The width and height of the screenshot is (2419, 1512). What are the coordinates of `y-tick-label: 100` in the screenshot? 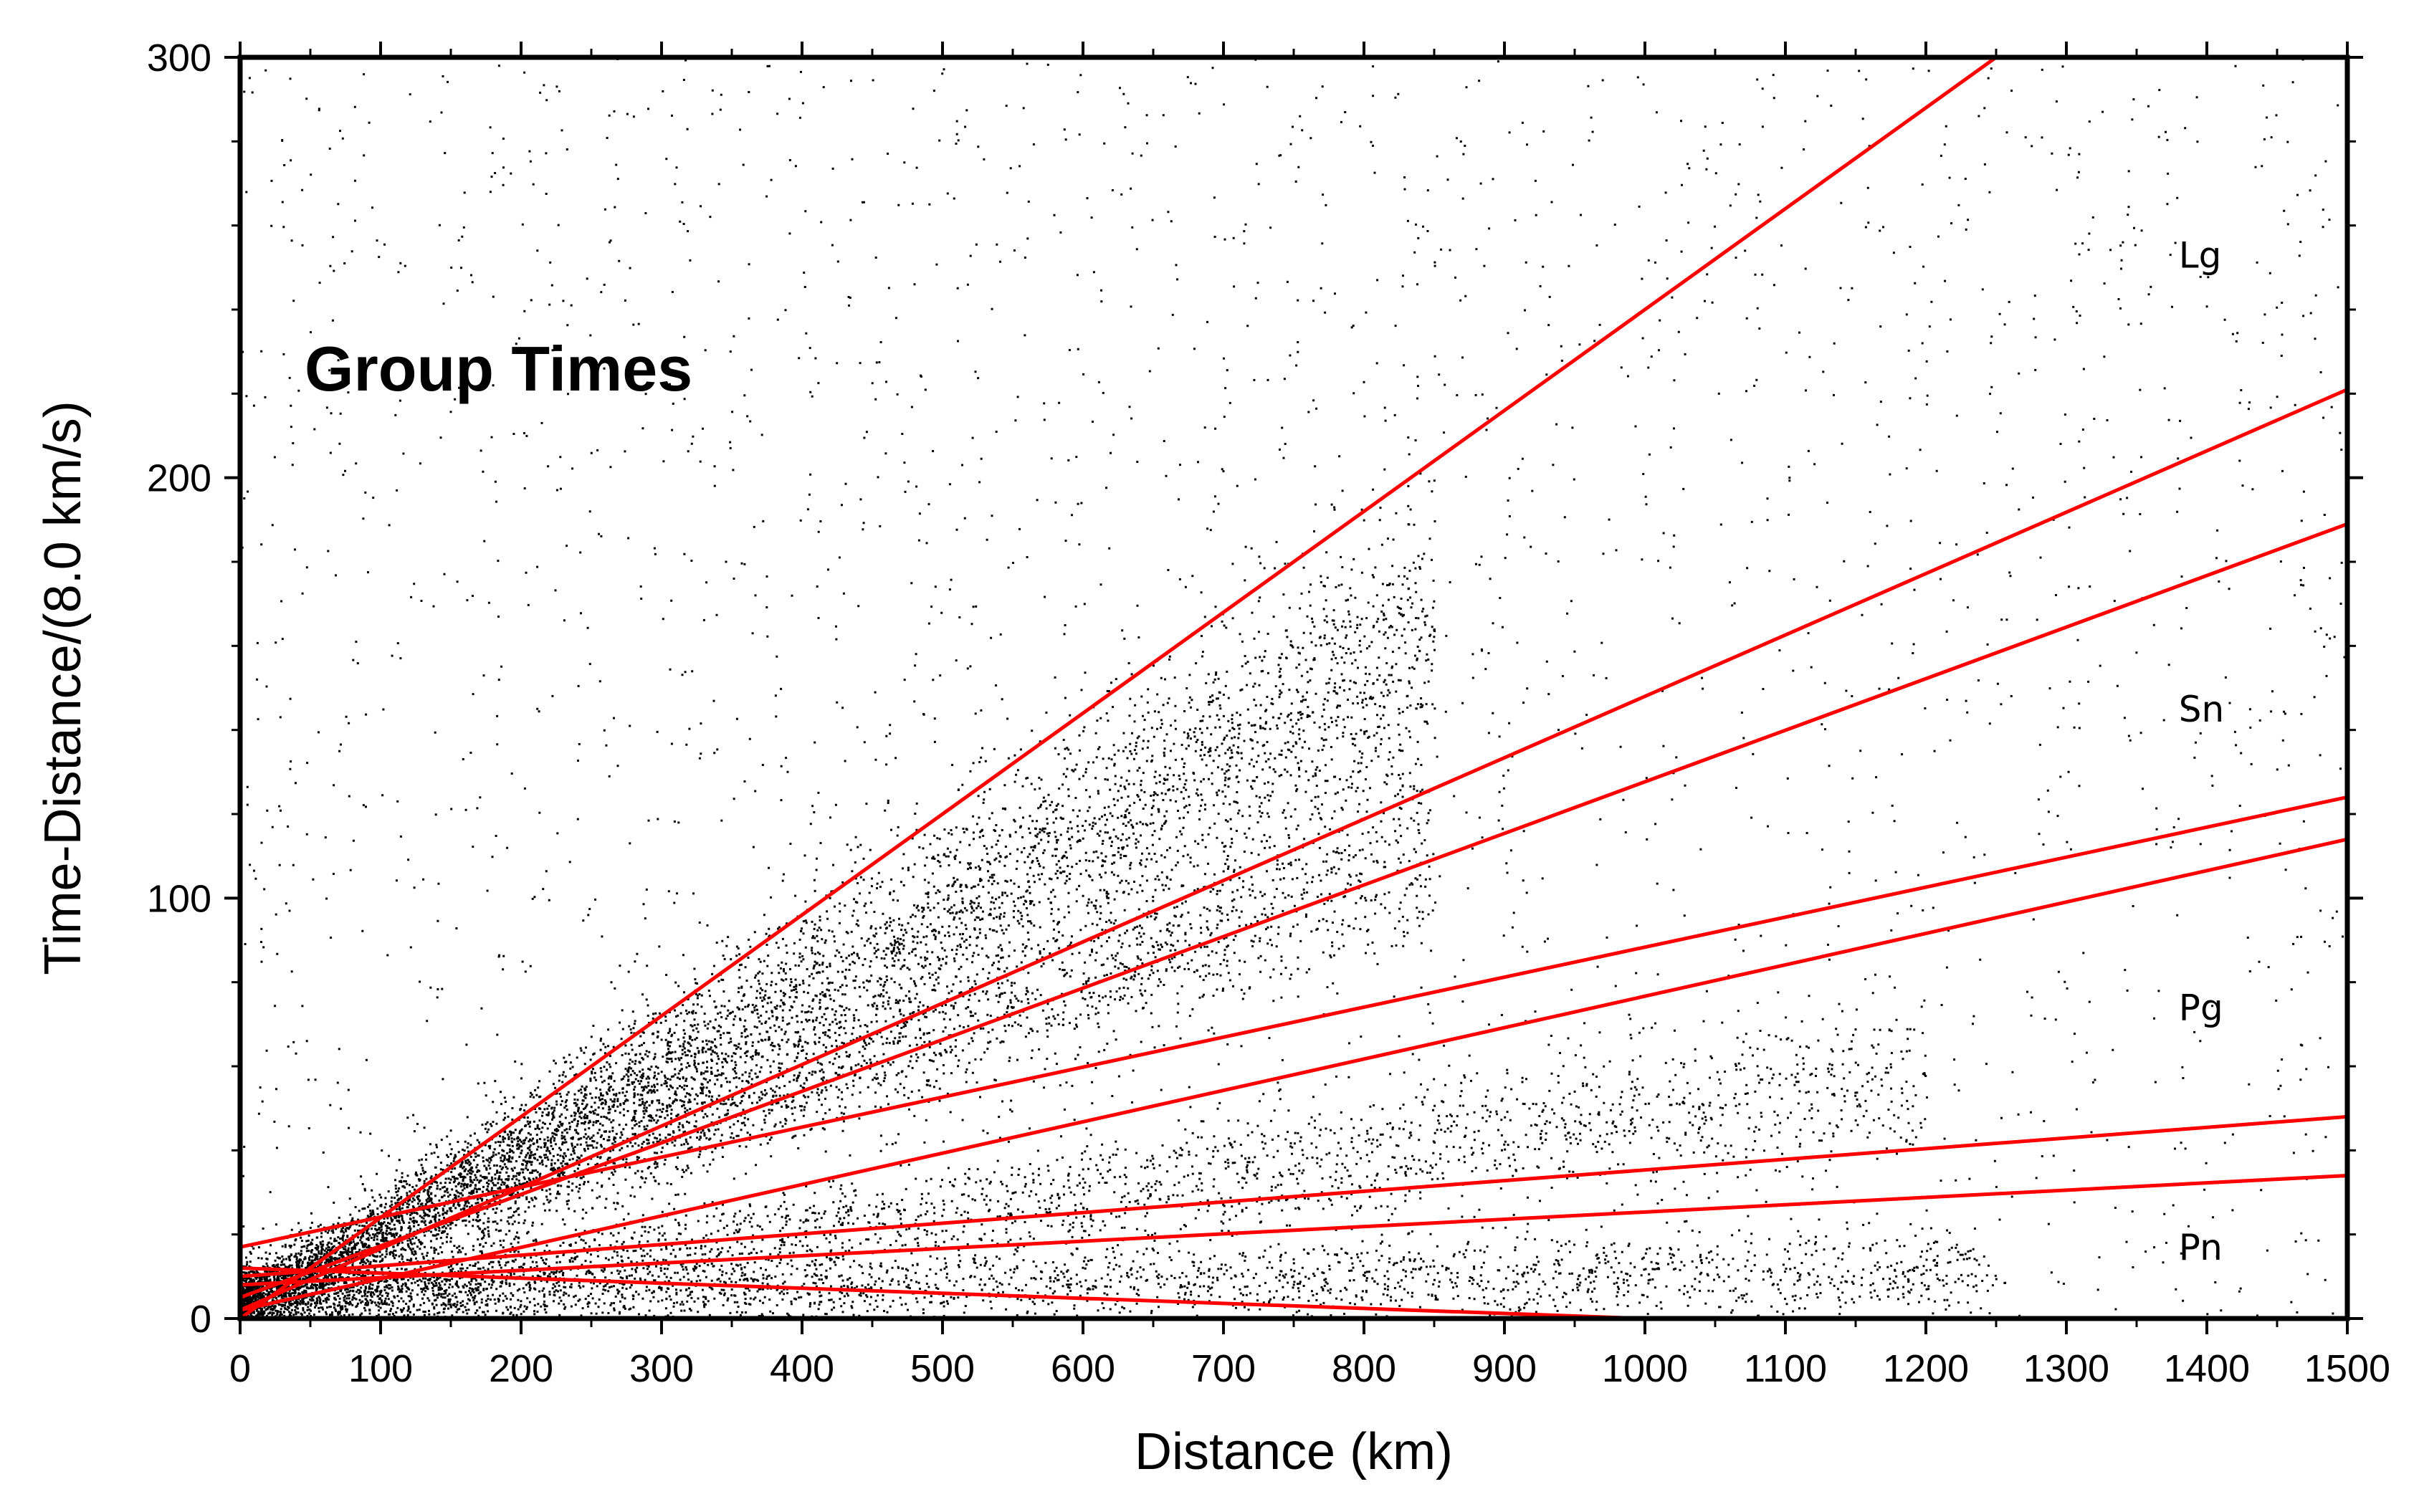 It's located at (179, 898).